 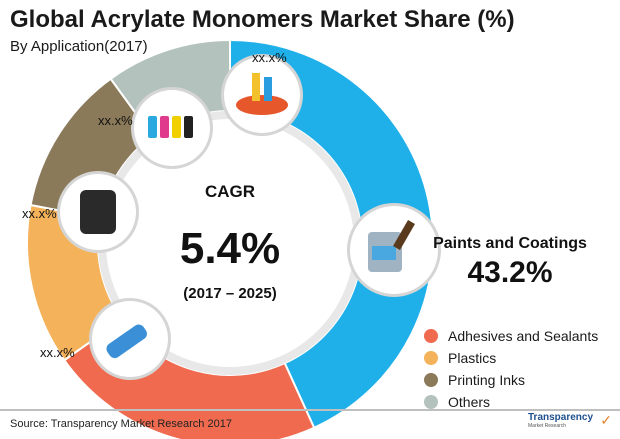 I want to click on company-logo: Transparency Market Research ✓, so click(x=570, y=424).